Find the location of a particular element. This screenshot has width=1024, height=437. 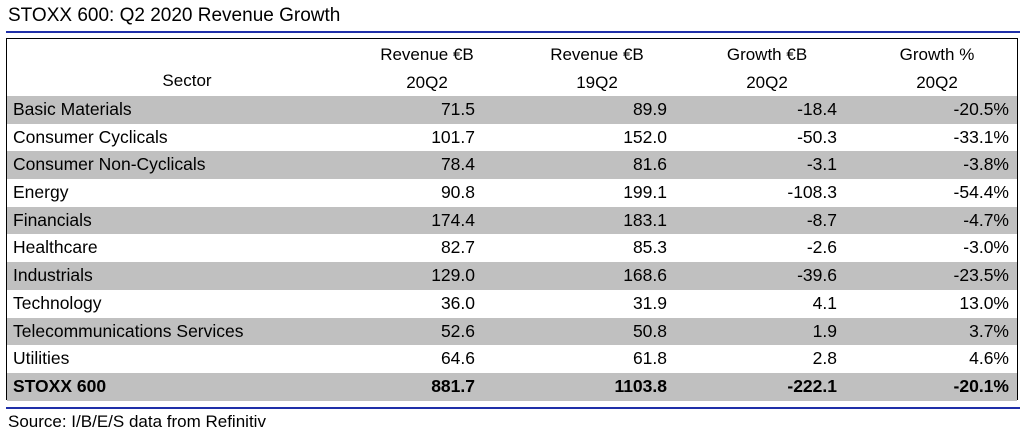

cell-growth-pct: 13.0% is located at coordinates (984, 302).